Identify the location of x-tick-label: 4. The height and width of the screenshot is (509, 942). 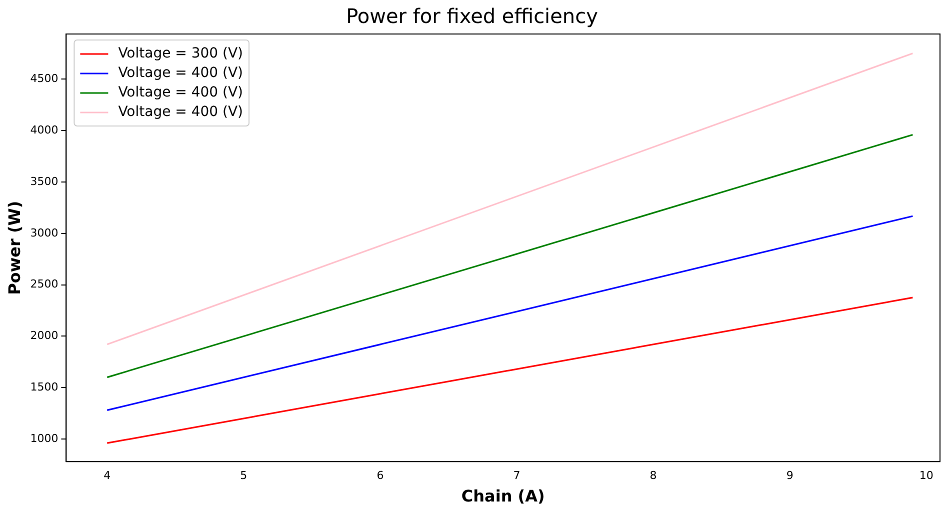
(107, 475).